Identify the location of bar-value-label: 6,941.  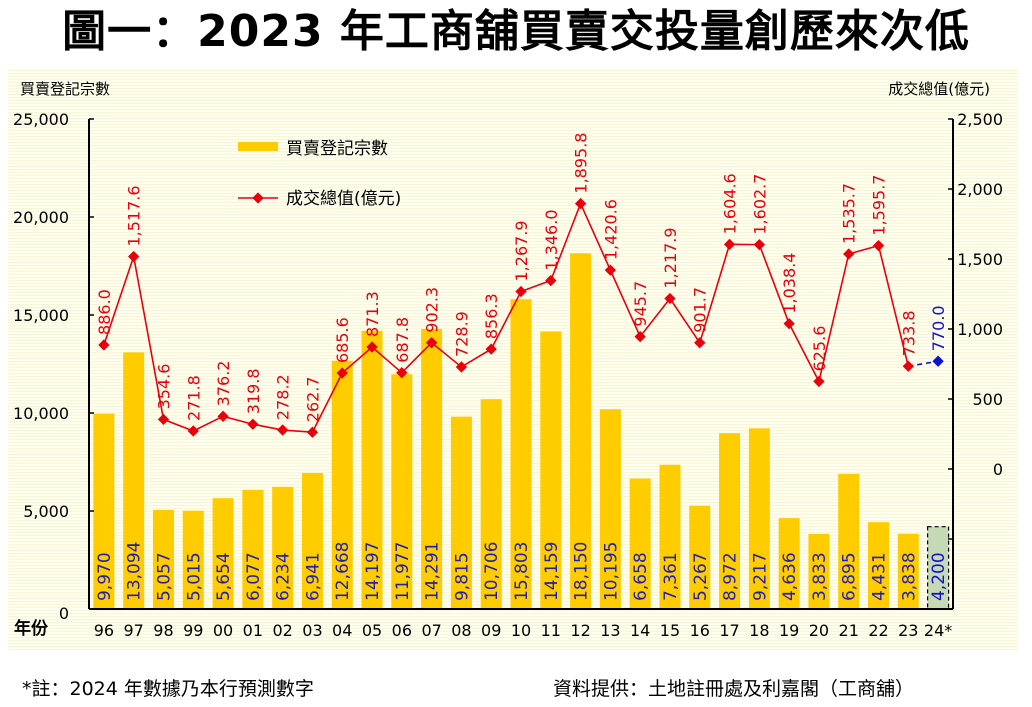
(313, 576).